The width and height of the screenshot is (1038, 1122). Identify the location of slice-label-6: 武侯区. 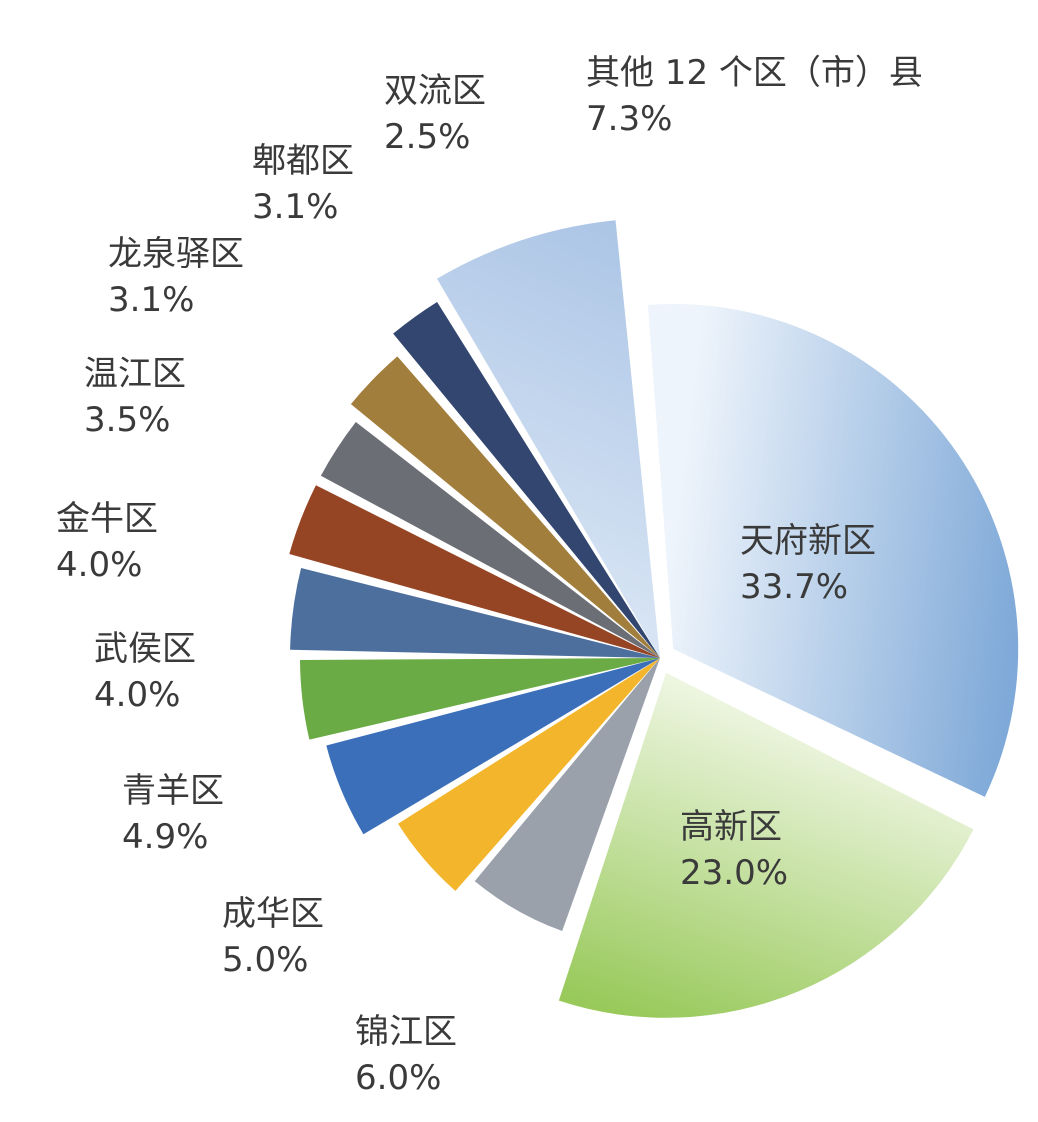
(145, 649).